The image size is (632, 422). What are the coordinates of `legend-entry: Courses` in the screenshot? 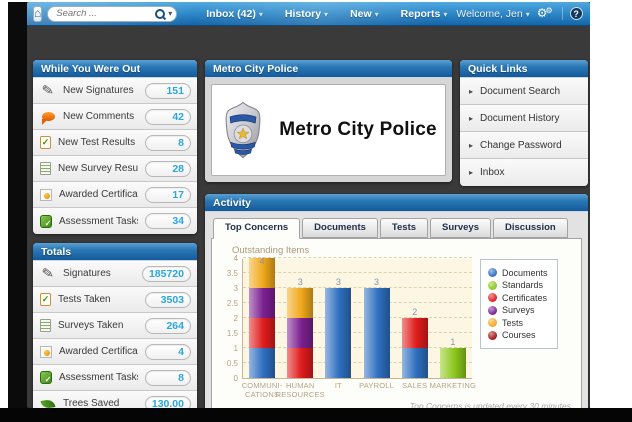 It's located at (518, 335).